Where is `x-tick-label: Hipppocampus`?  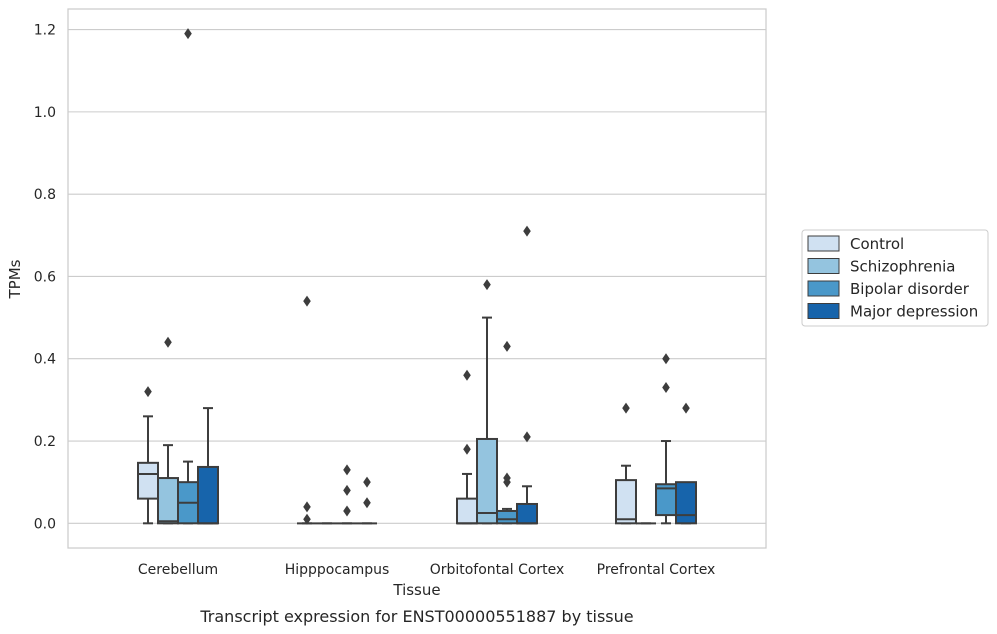 x-tick-label: Hipppocampus is located at coordinates (337, 570).